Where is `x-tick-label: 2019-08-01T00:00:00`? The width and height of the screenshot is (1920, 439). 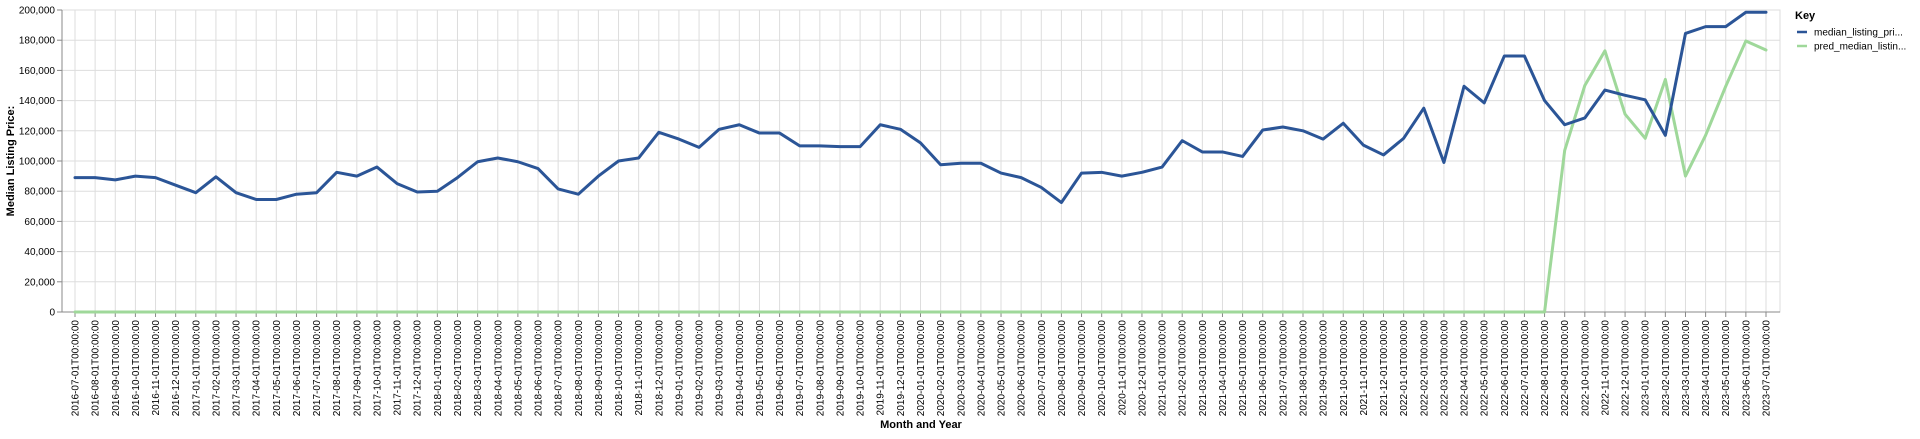
x-tick-label: 2019-08-01T00:00:00 is located at coordinates (820, 368).